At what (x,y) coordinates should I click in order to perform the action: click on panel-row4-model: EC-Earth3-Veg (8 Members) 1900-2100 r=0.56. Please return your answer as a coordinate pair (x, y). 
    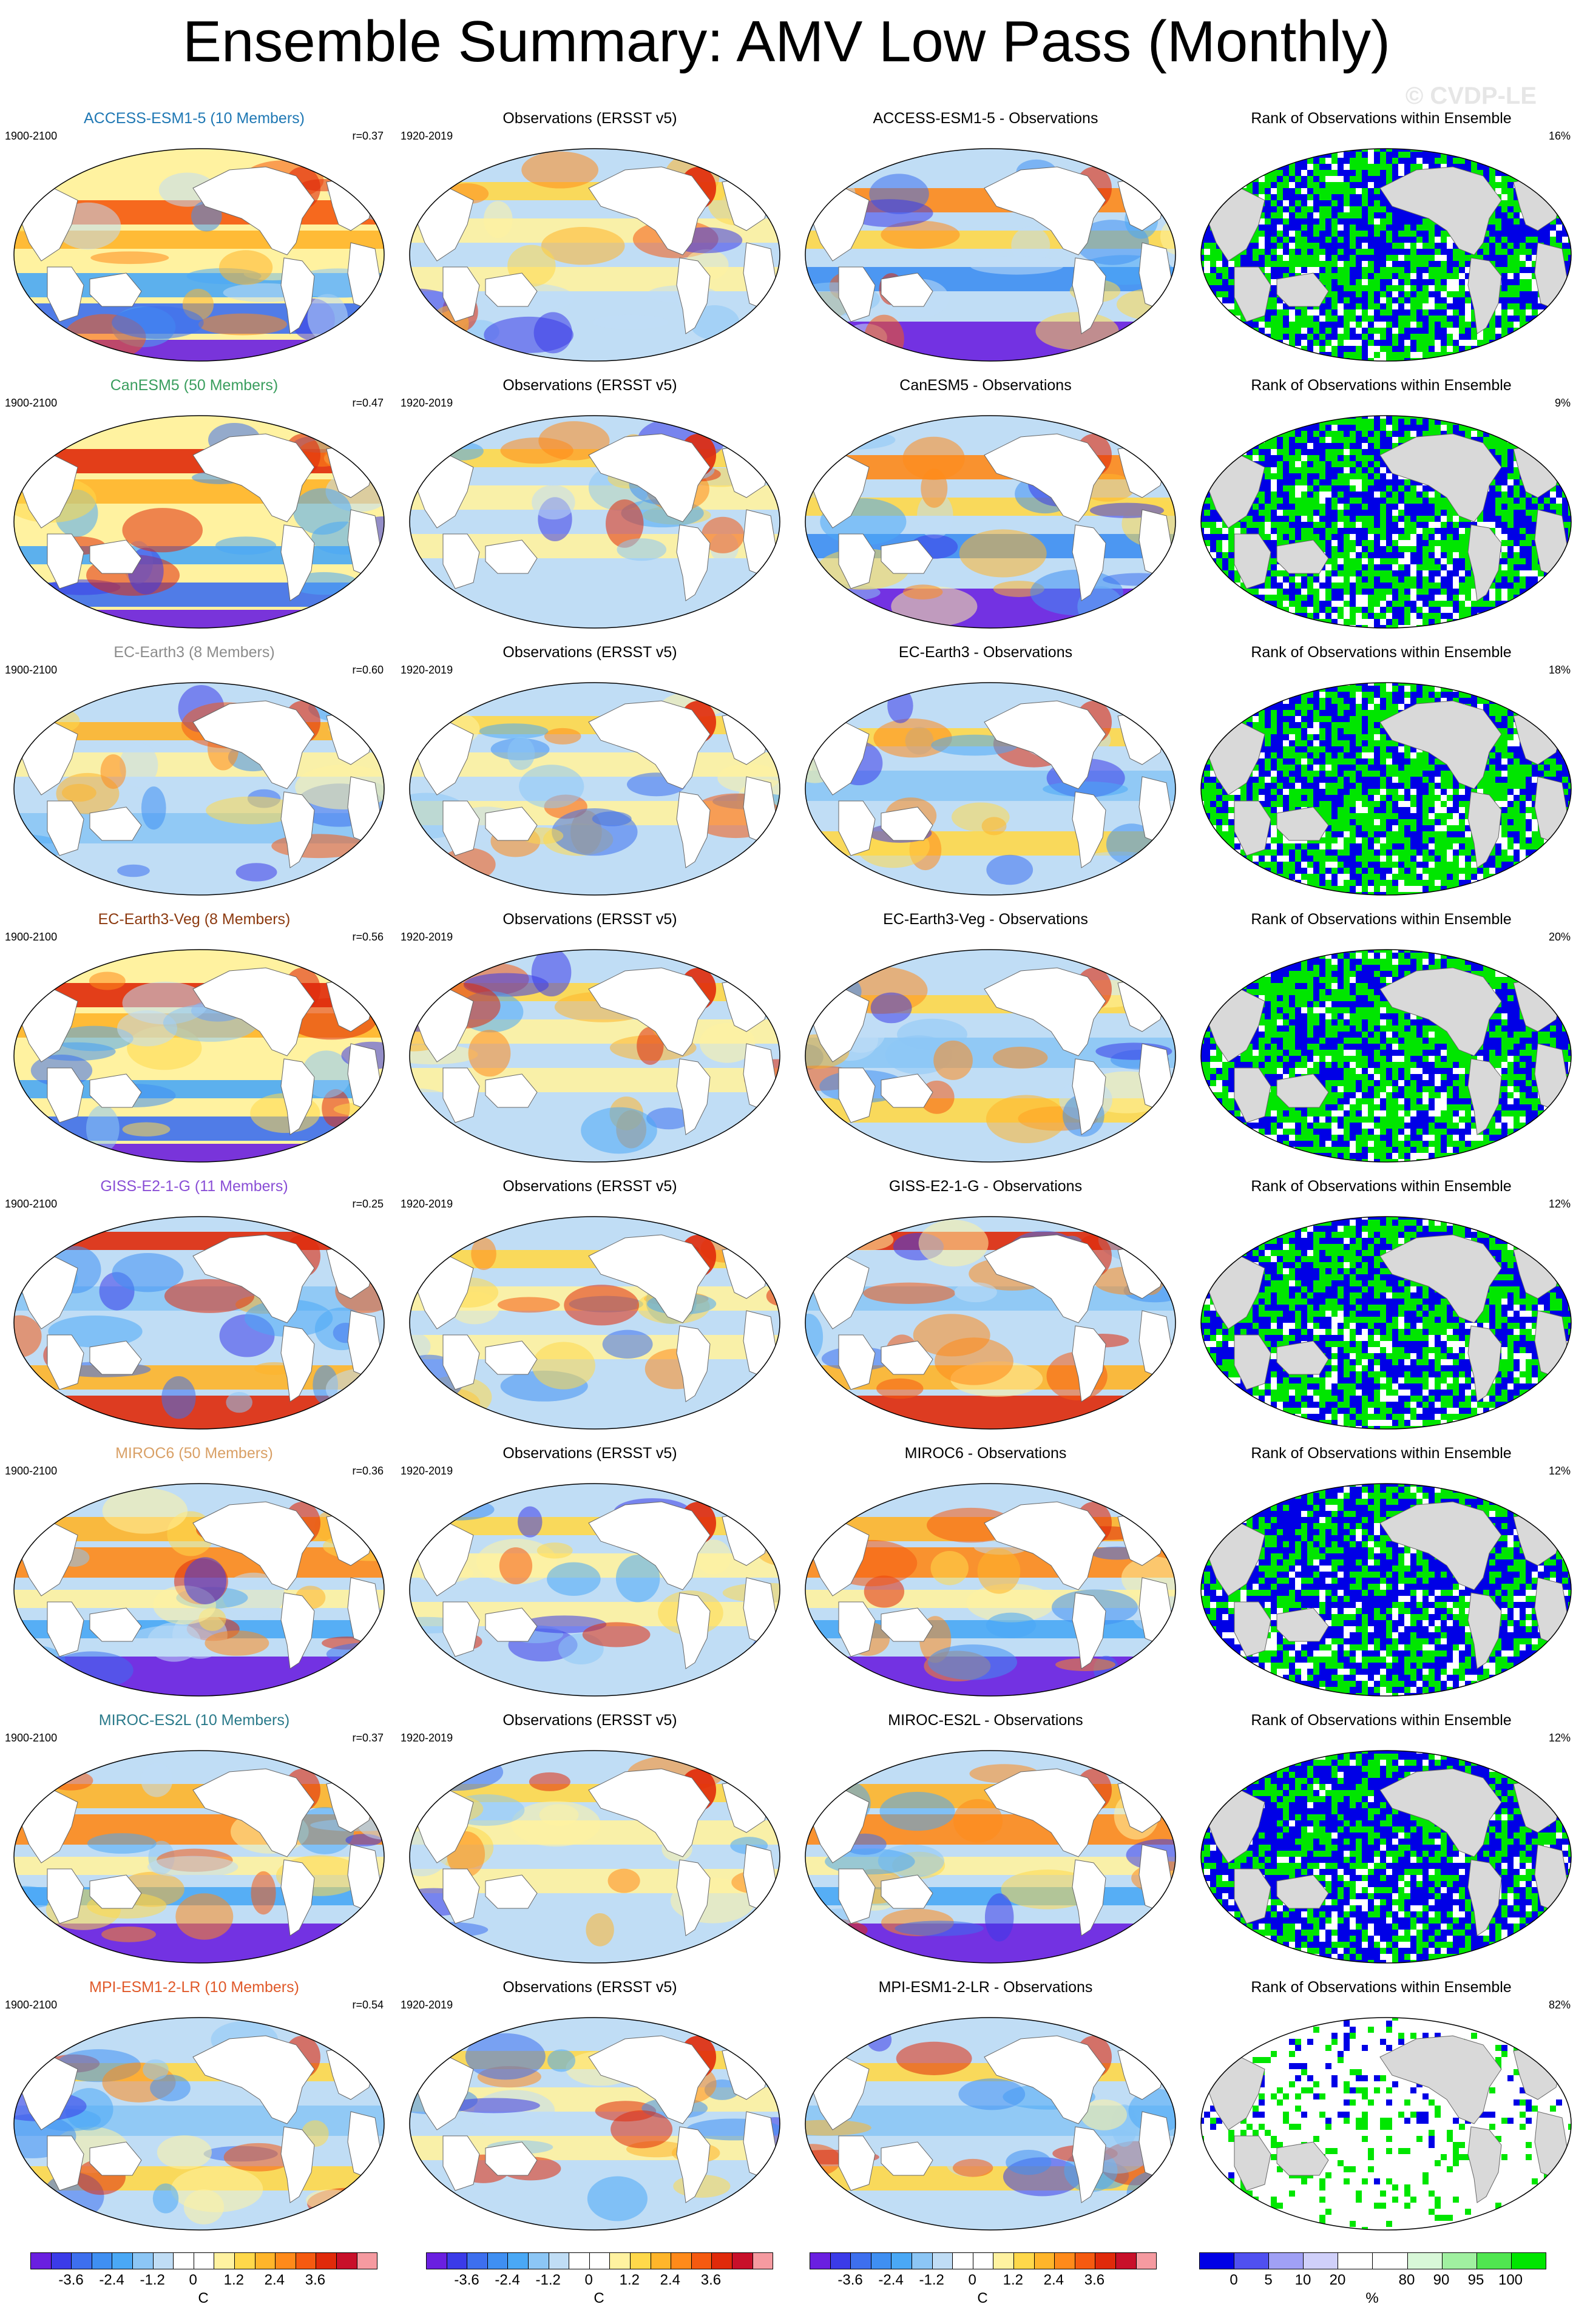
    Looking at the image, I should click on (194, 1043).